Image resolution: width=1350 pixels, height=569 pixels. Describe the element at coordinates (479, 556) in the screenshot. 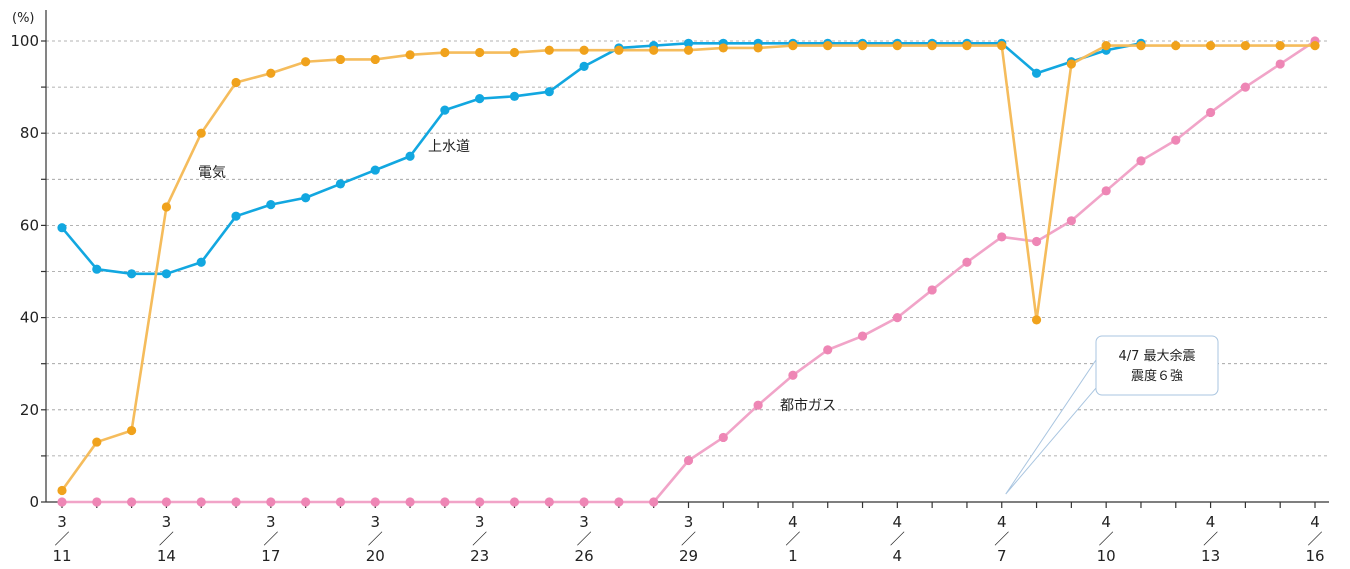

I see `x-tick-label-day: 23` at that location.